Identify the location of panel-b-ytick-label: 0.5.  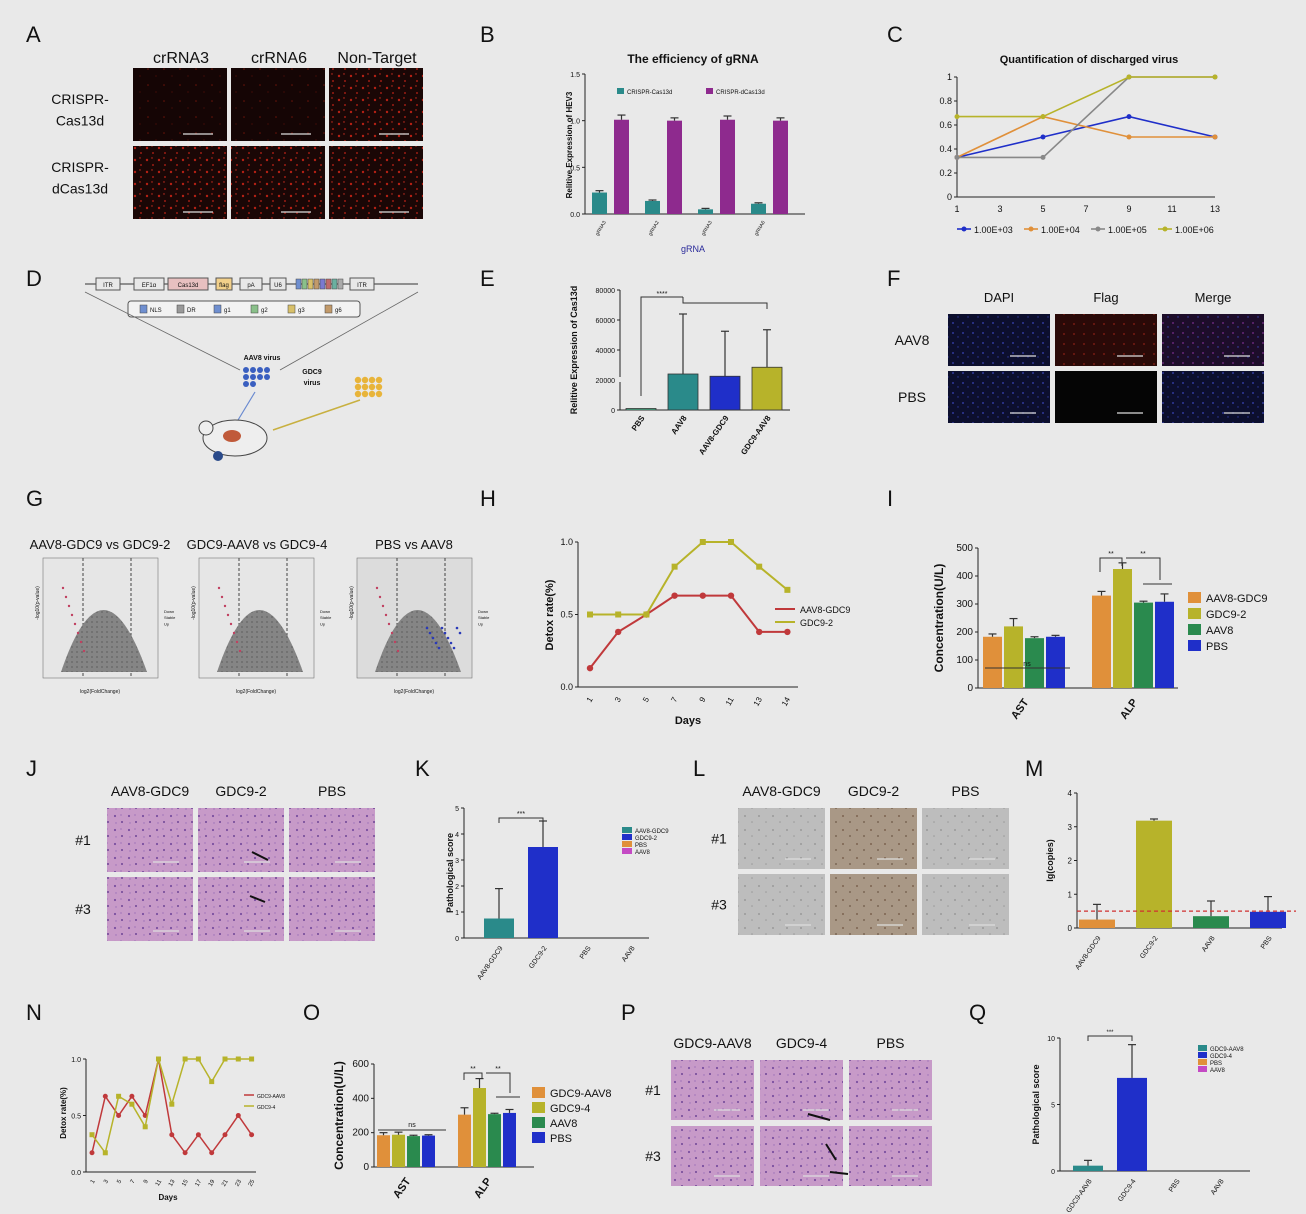
(575, 168).